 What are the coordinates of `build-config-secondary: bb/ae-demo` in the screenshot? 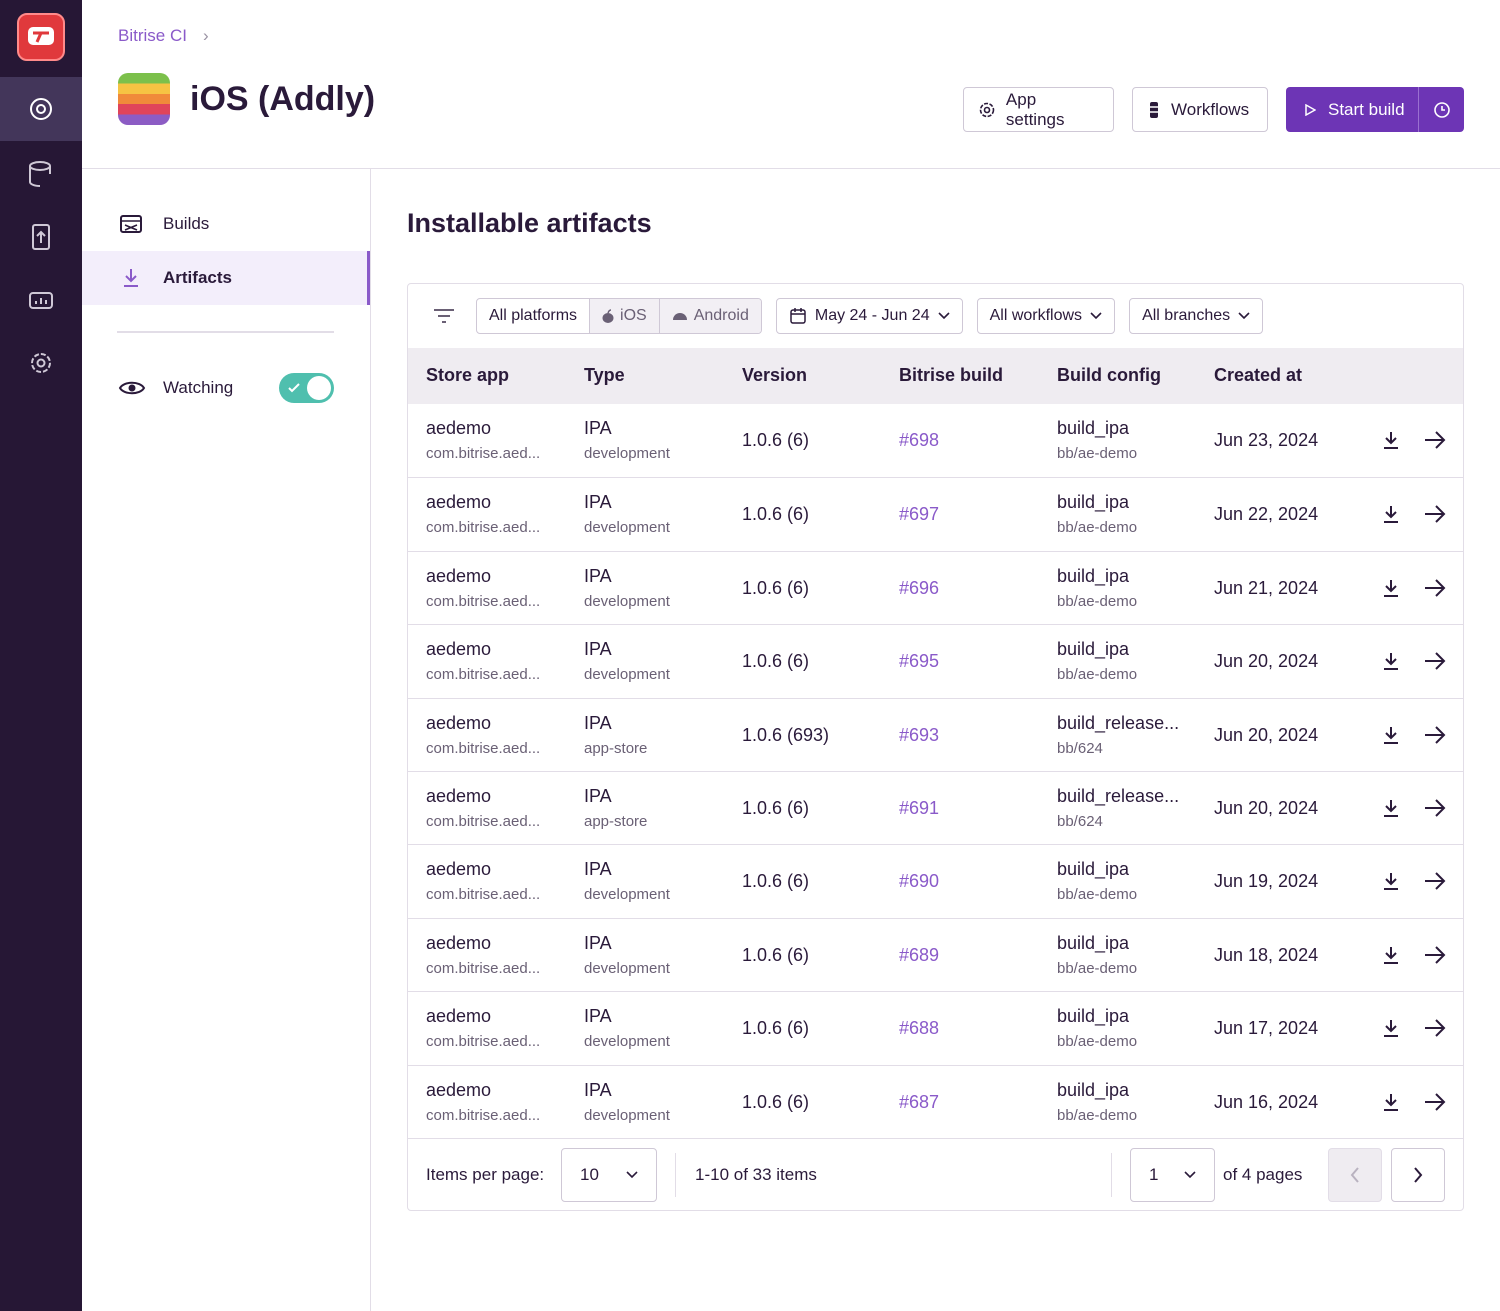 It's located at (1097, 675).